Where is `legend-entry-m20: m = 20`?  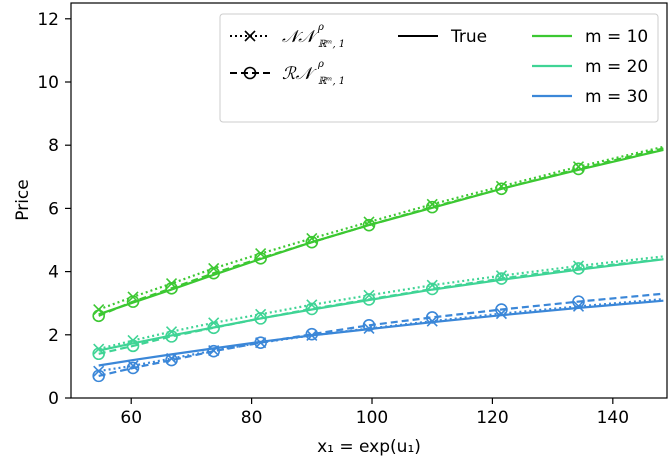 legend-entry-m20: m = 20 is located at coordinates (590, 67).